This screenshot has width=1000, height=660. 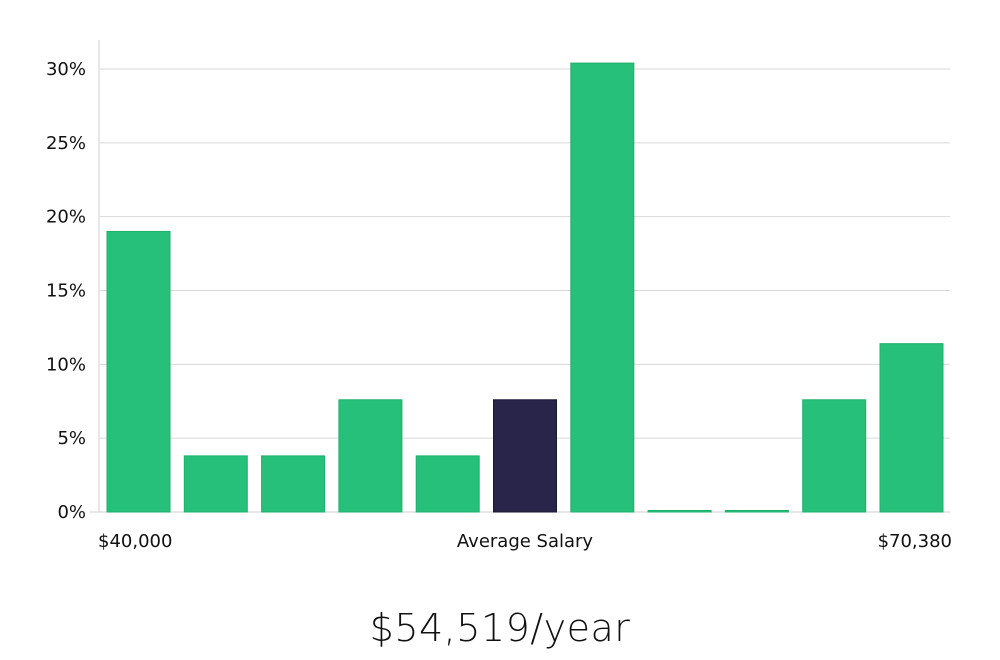 I want to click on x-axis-title: Average Salary, so click(x=525, y=541).